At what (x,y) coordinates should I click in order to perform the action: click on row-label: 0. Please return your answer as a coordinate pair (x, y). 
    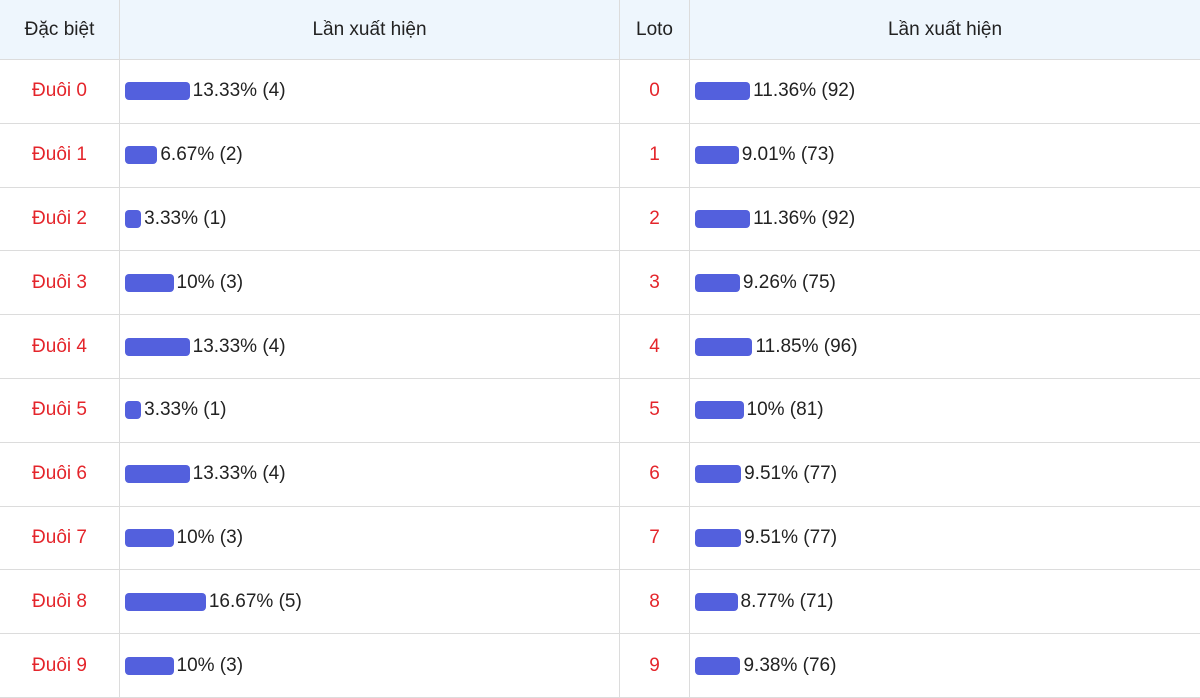
    Looking at the image, I should click on (655, 92).